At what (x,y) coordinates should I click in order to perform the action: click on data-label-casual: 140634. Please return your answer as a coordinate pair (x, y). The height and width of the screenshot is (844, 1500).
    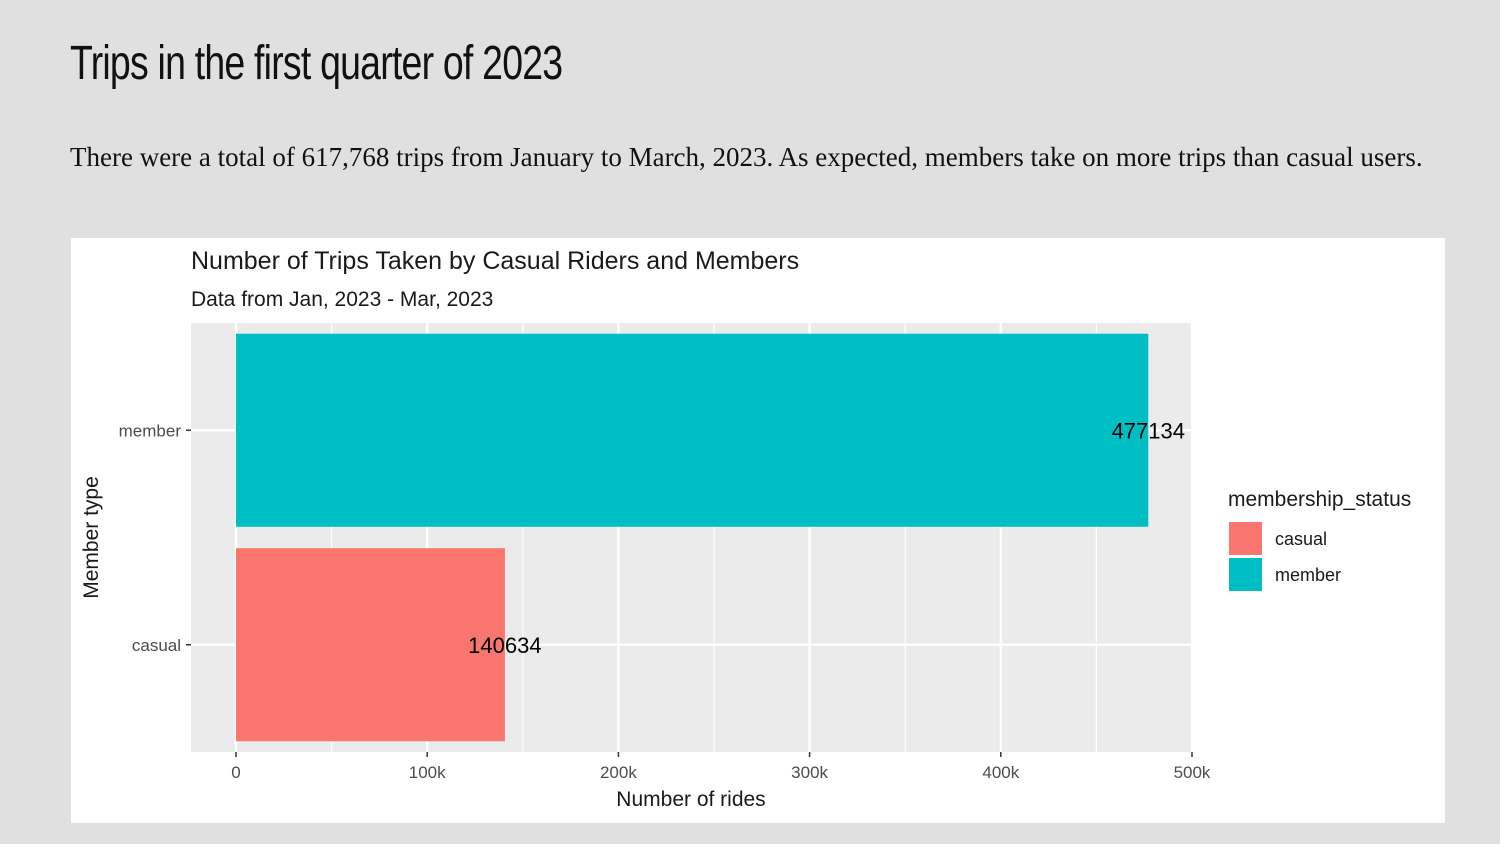
    Looking at the image, I should click on (504, 645).